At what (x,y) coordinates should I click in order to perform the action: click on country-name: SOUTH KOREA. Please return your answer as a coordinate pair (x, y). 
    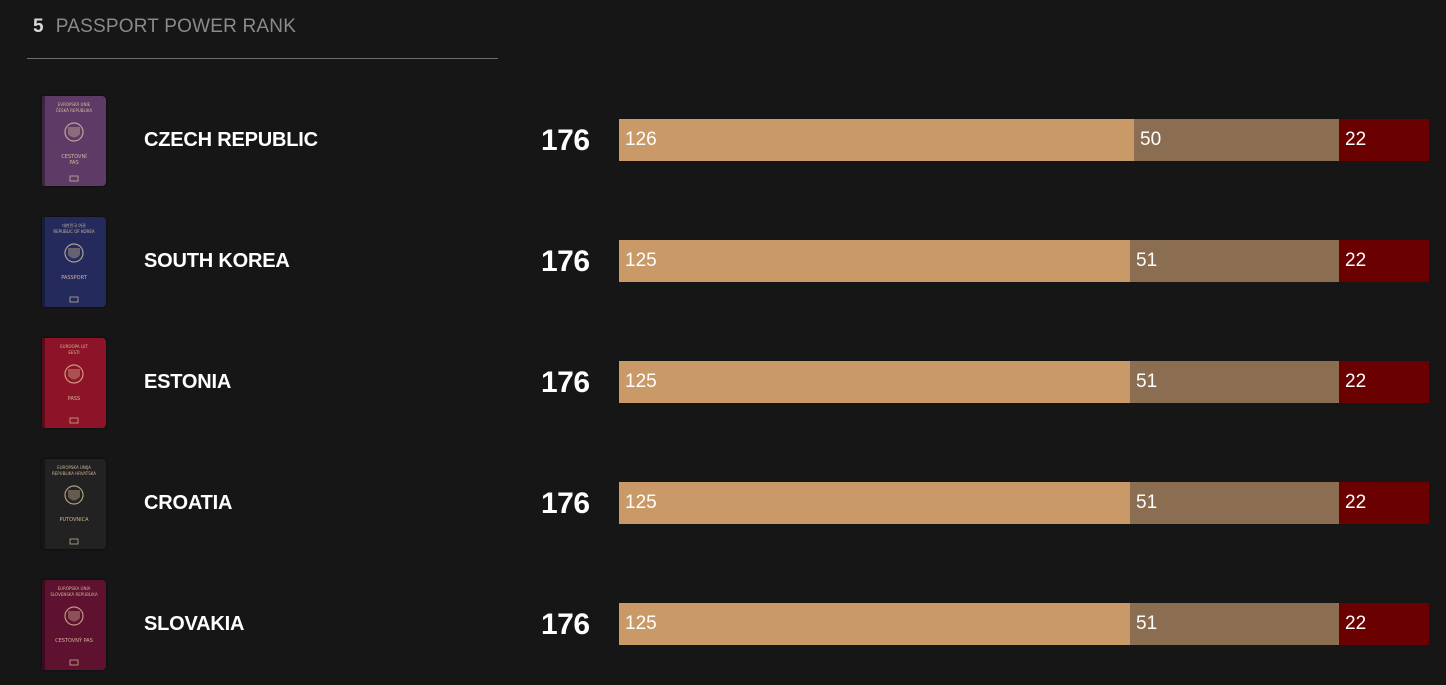
    Looking at the image, I should click on (217, 261).